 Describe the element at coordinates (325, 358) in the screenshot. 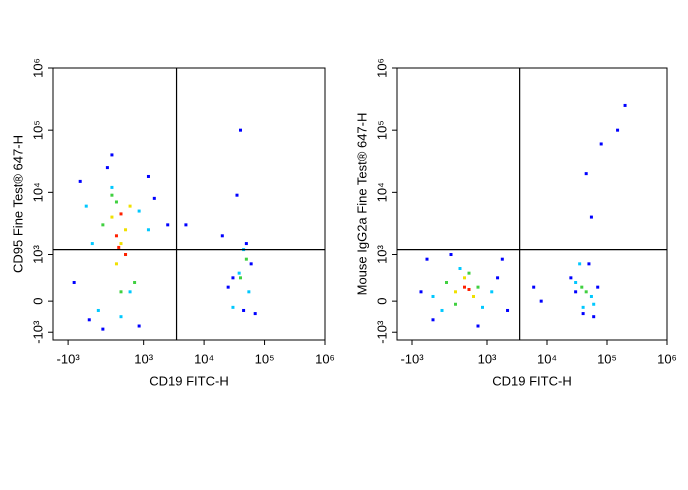

I see `x-tick-label: 10⁶` at that location.